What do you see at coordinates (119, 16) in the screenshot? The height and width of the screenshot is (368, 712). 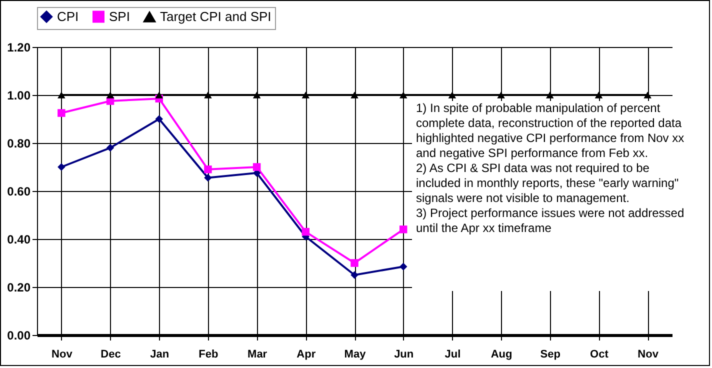 I see `legend-label: SPI` at bounding box center [119, 16].